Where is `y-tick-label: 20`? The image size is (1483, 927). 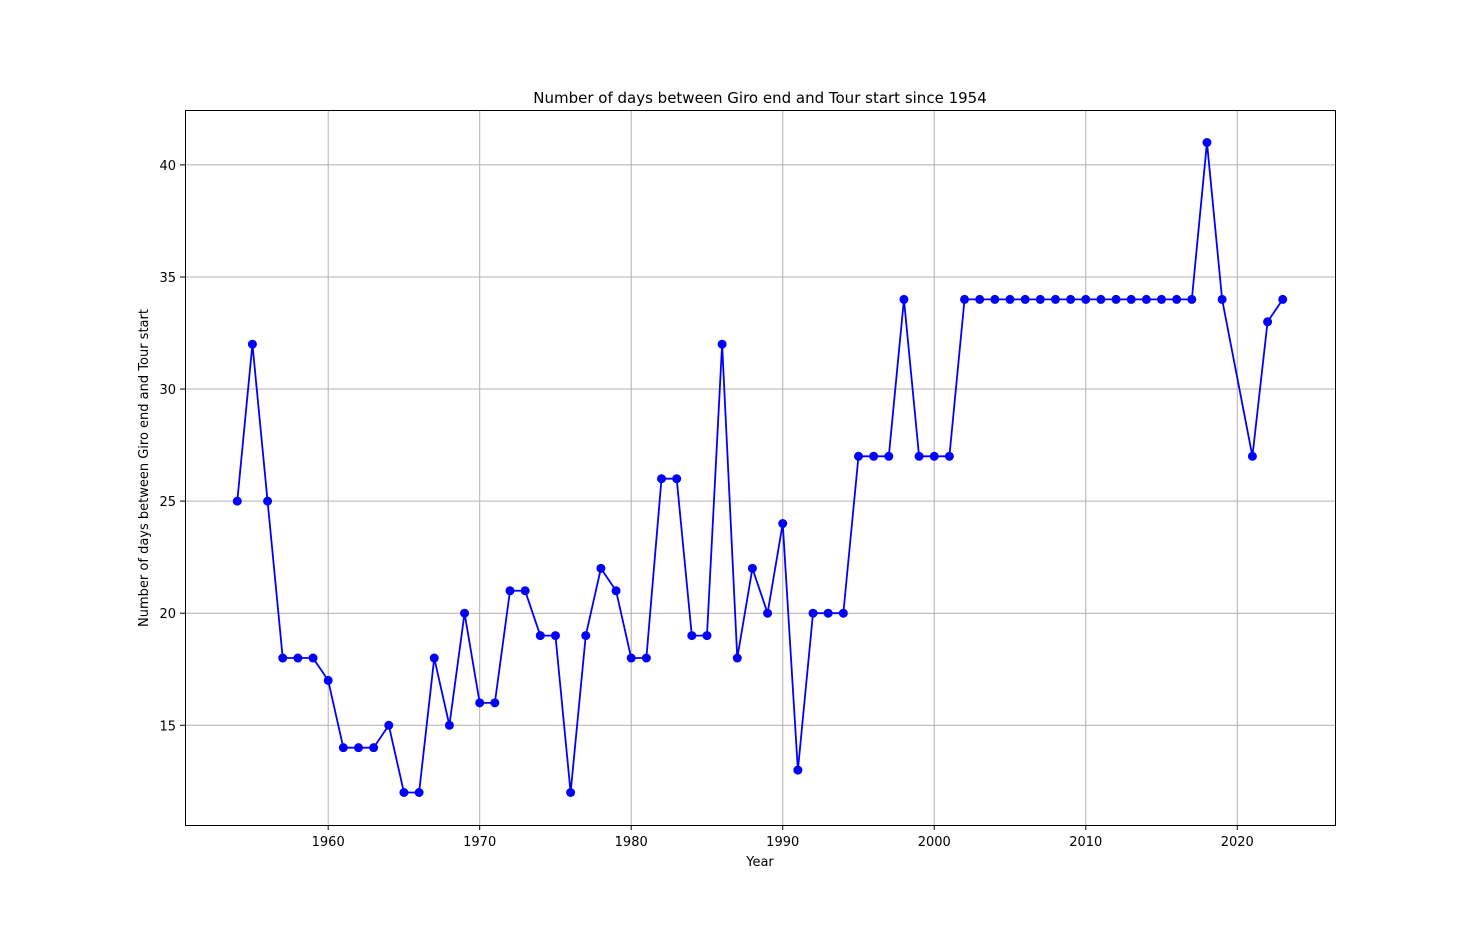 y-tick-label: 20 is located at coordinates (167, 614).